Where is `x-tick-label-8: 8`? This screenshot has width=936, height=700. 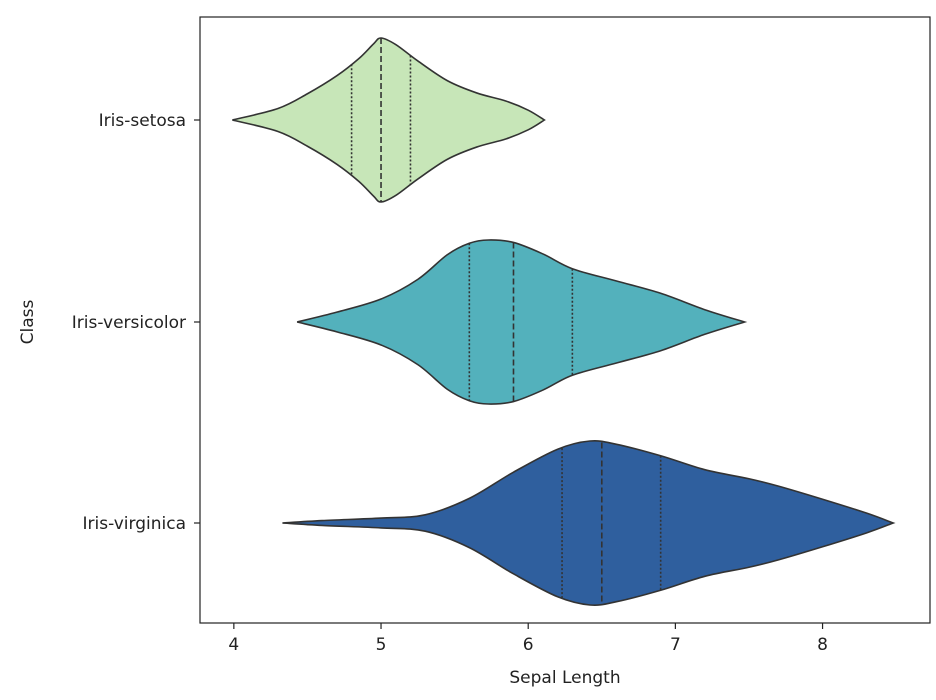
x-tick-label-8: 8 is located at coordinates (822, 645).